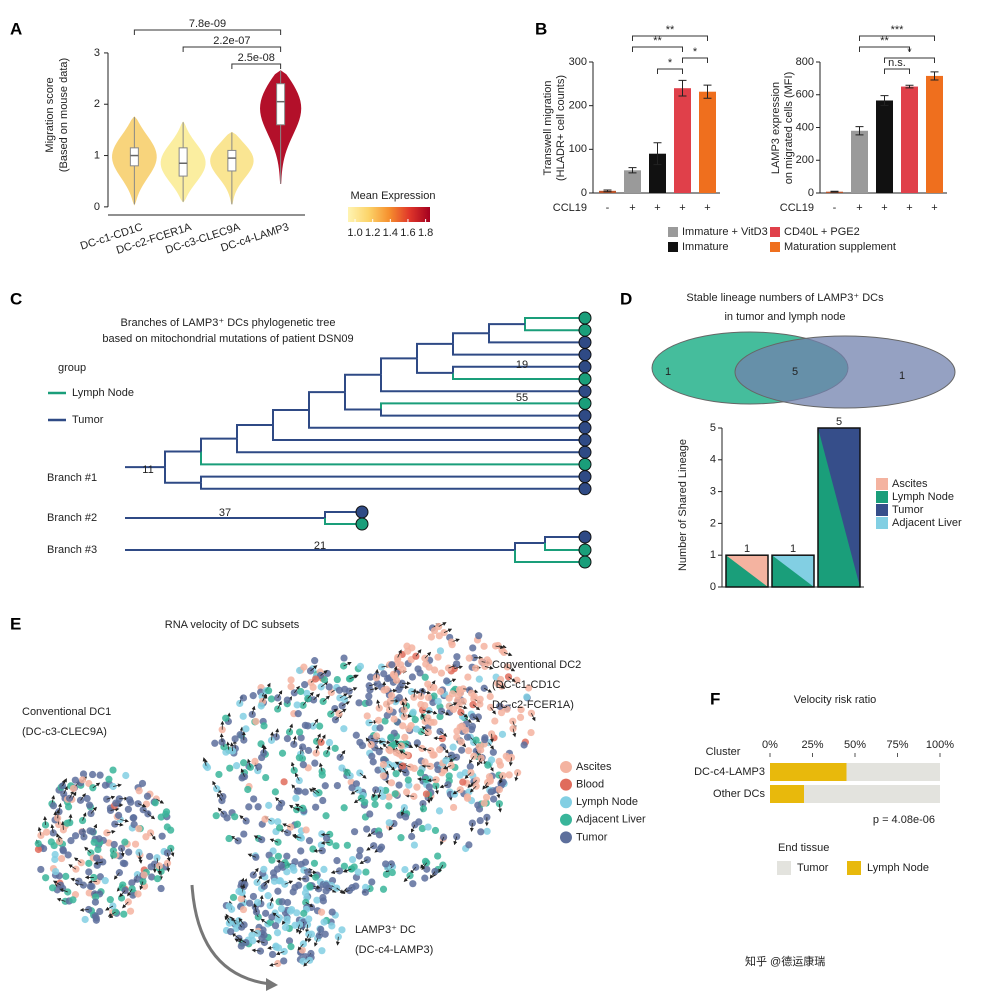 The image size is (981, 999). I want to click on error-bar, so click(934, 76).